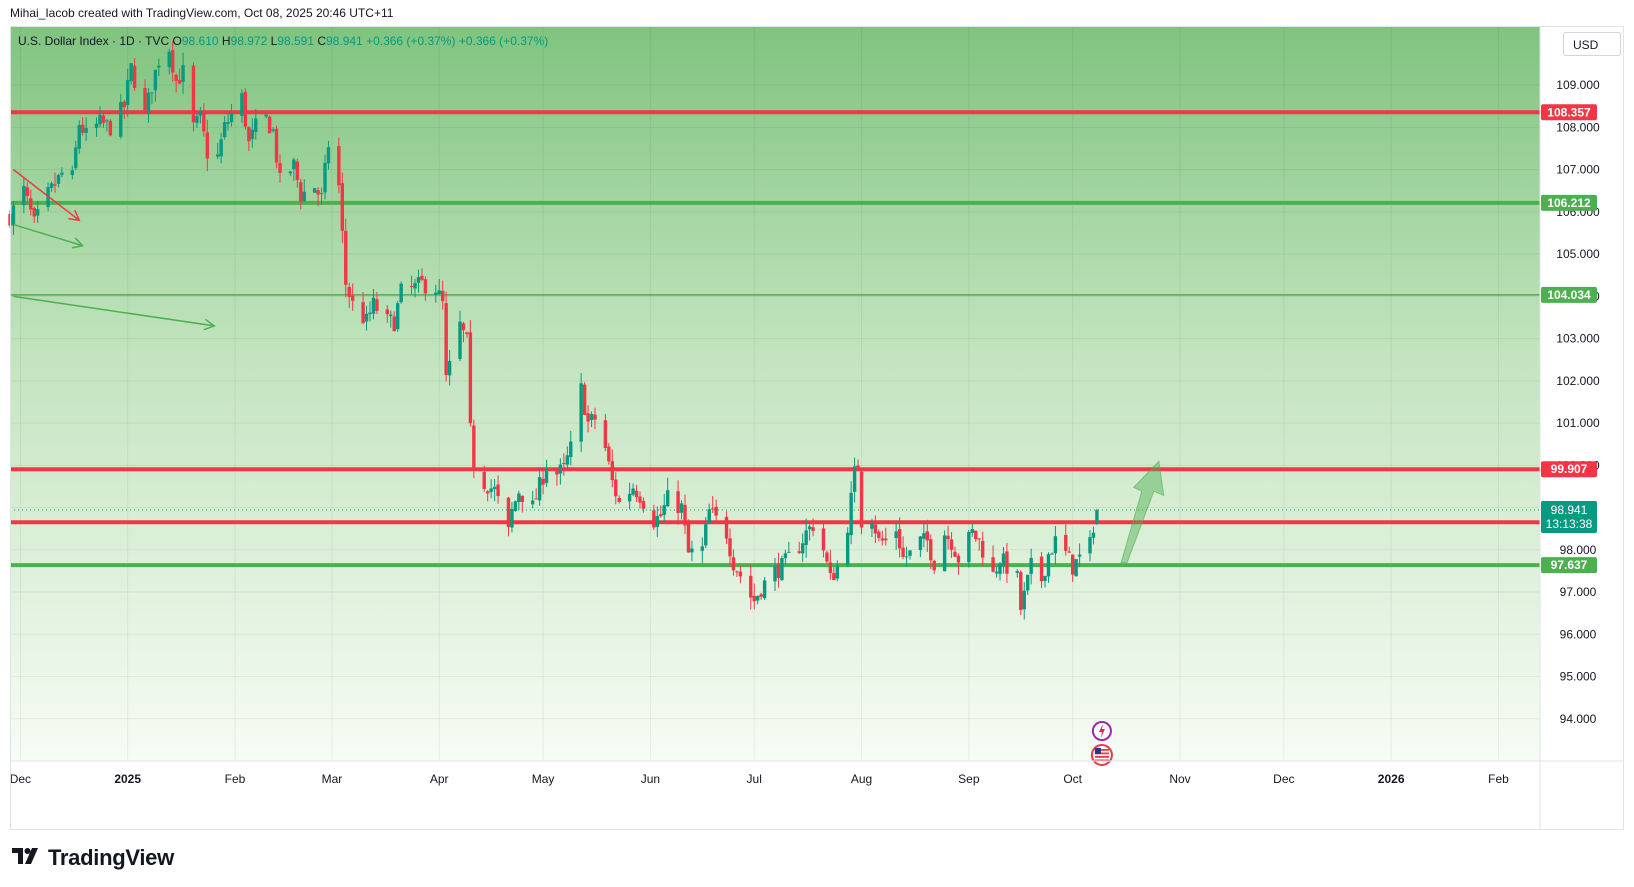  Describe the element at coordinates (1592, 44) in the screenshot. I see `currency-button: USD` at that location.